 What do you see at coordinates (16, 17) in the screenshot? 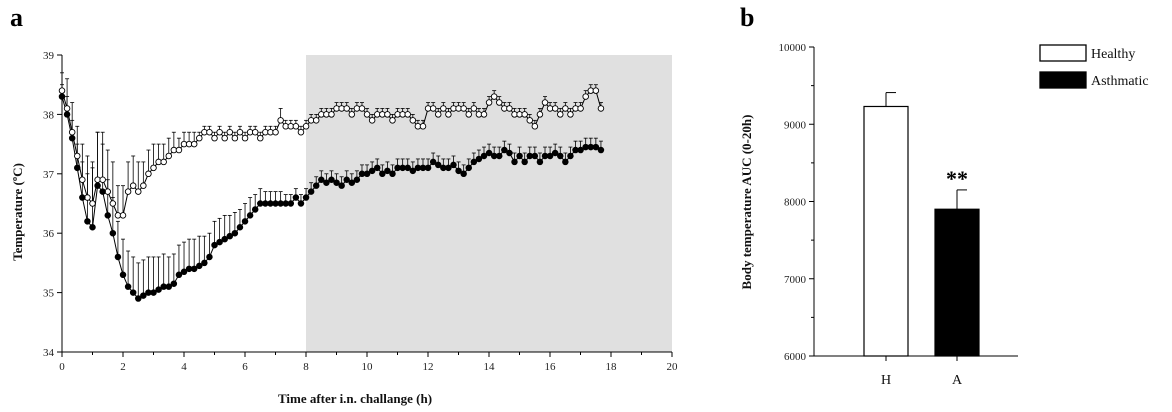
I see `panel-a-label: a` at bounding box center [16, 17].